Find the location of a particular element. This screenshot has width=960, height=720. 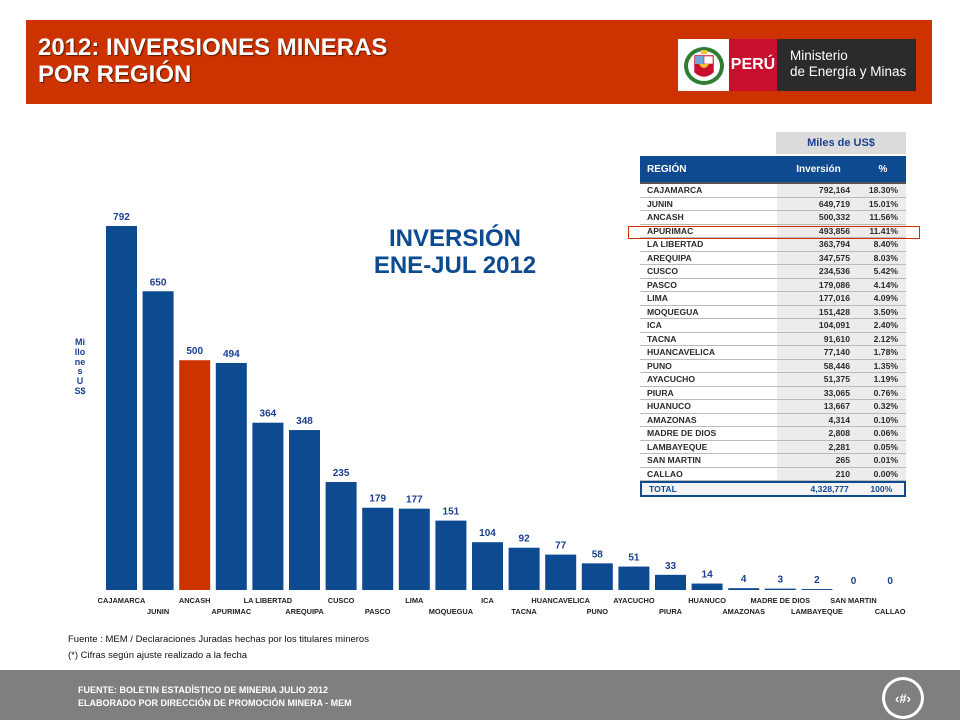

table-cell-region: ICA is located at coordinates (654, 325).